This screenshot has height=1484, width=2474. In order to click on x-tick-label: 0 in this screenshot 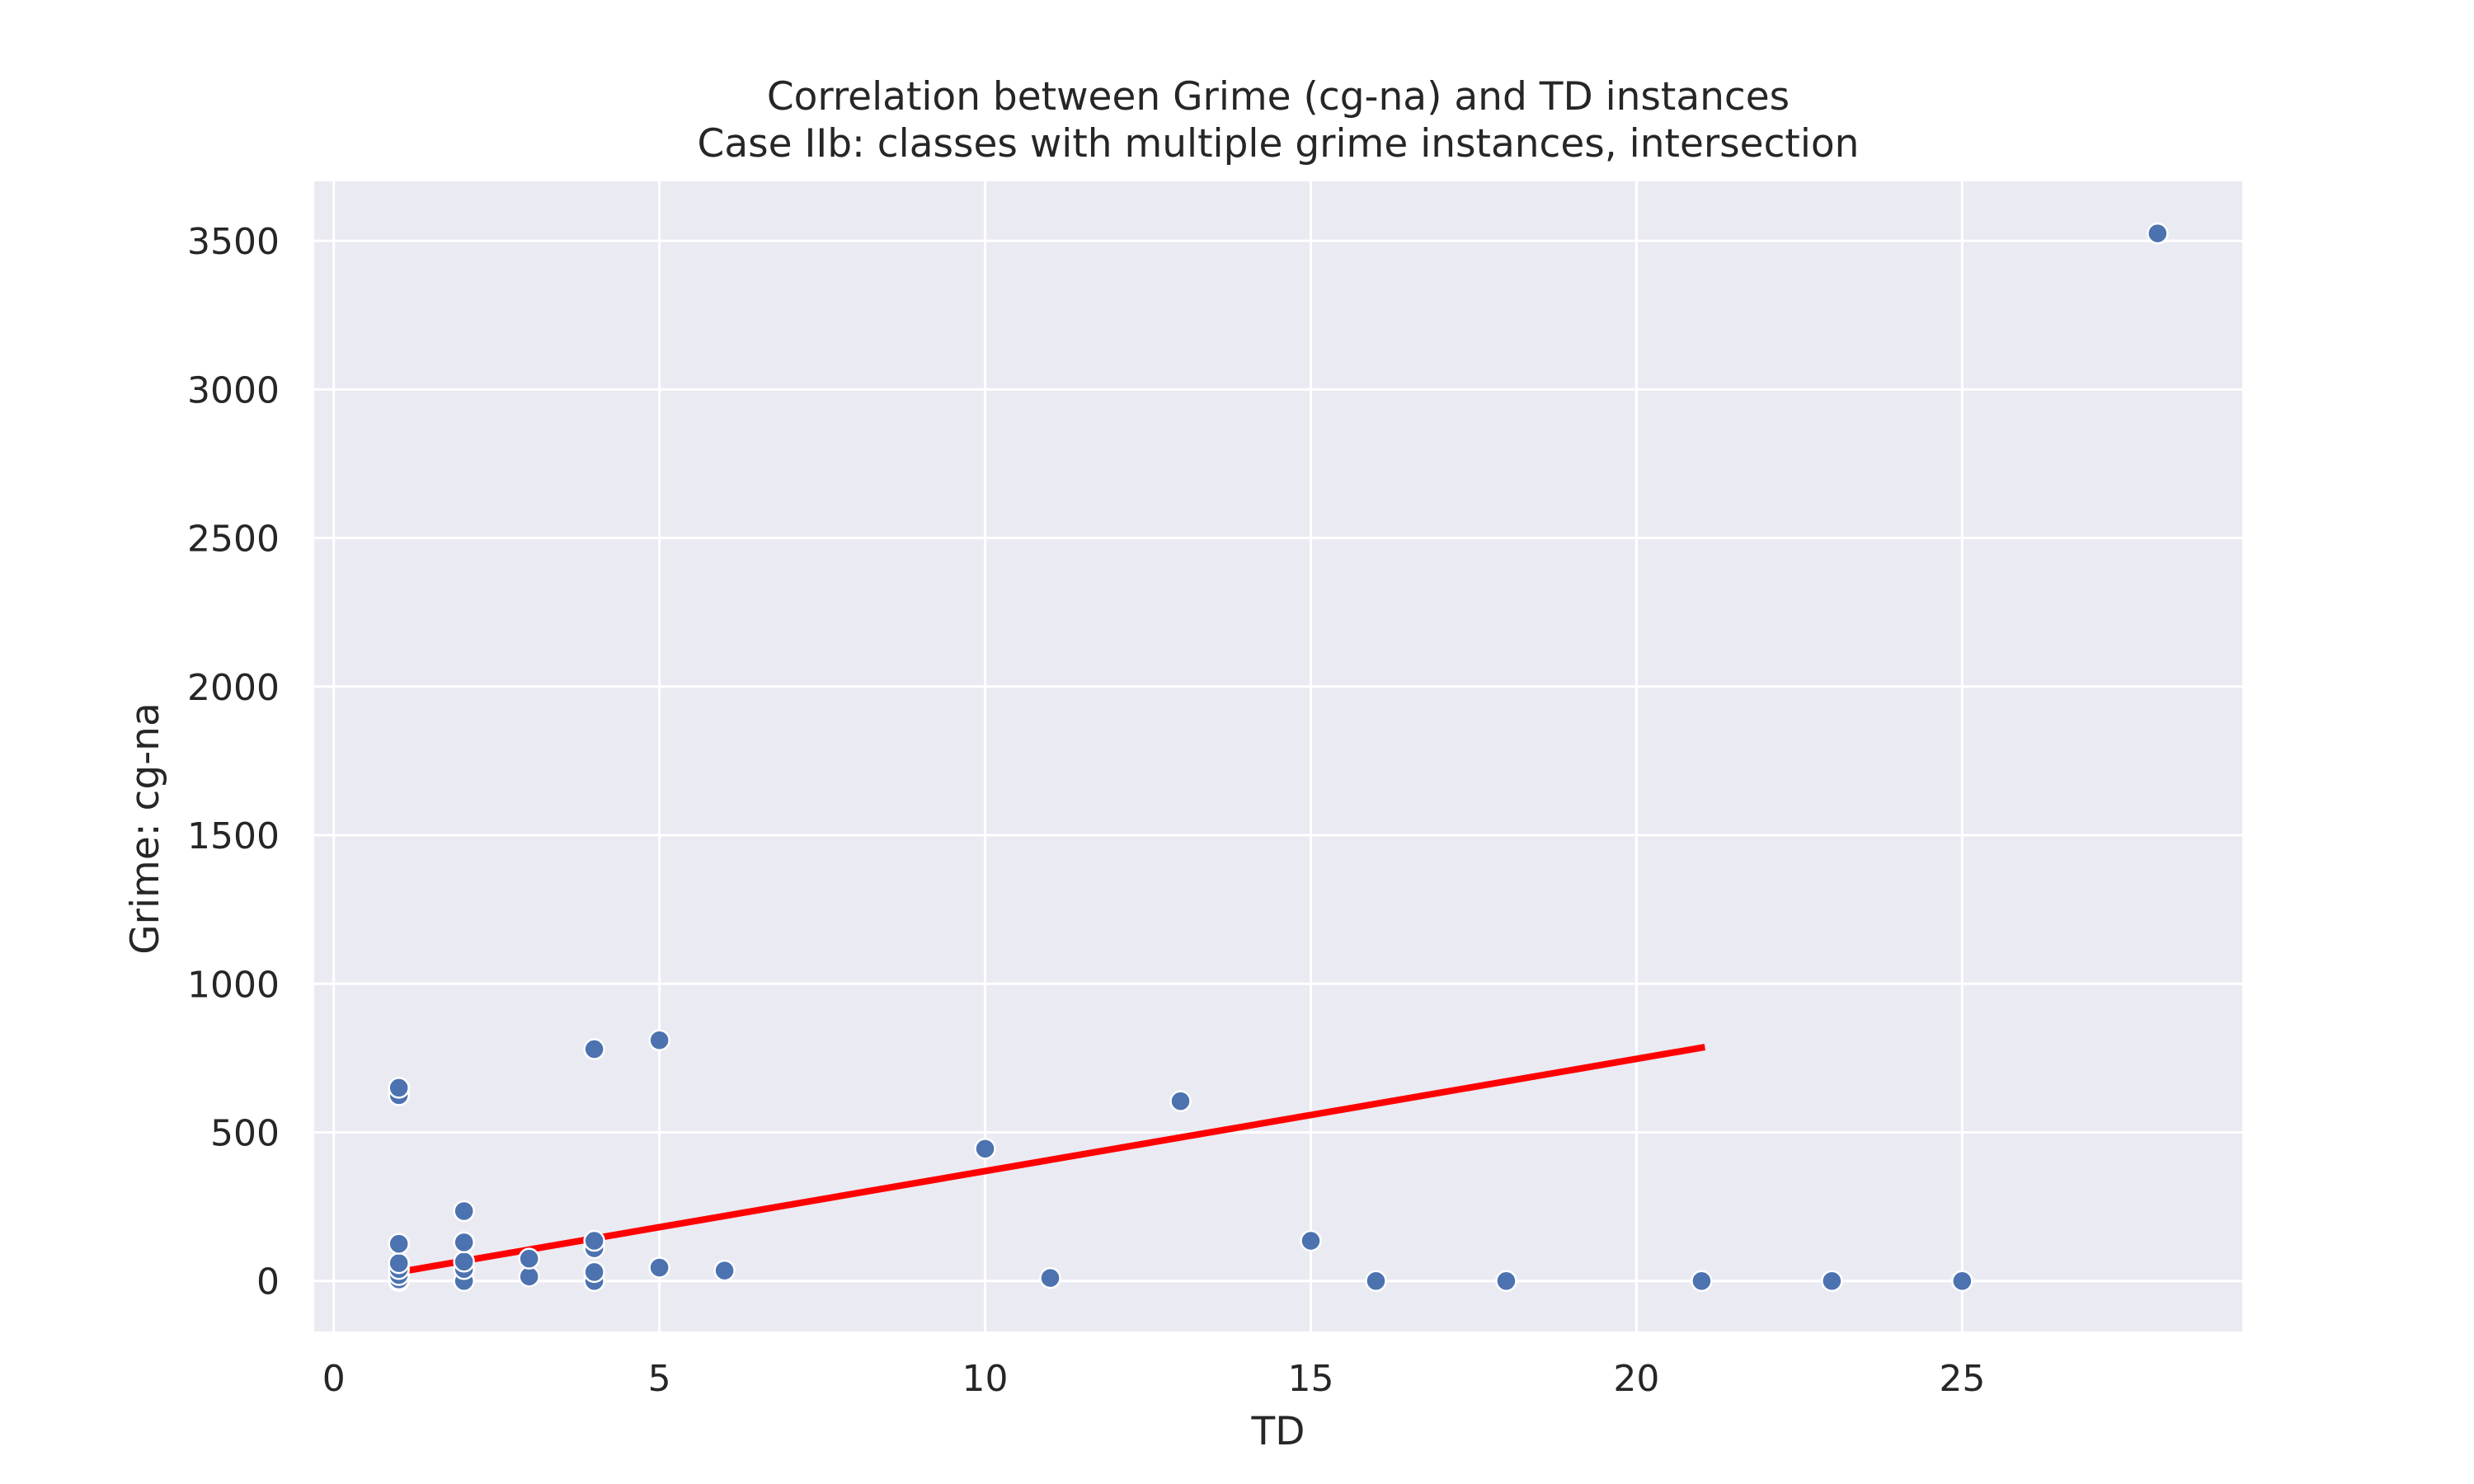, I will do `click(334, 1379)`.